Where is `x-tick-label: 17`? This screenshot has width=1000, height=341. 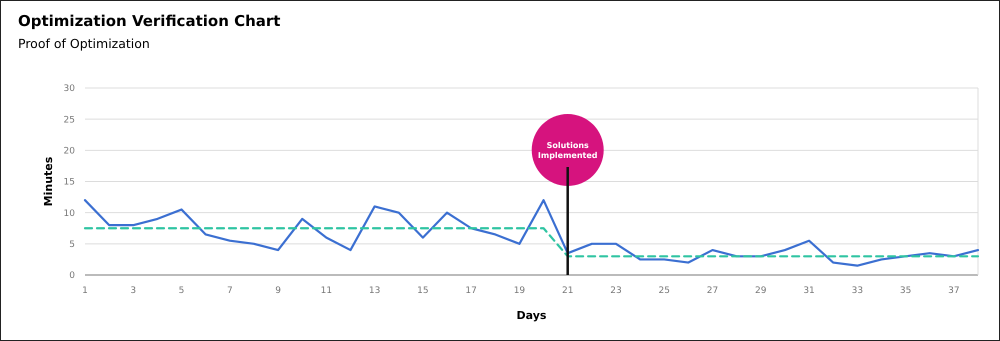 x-tick-label: 17 is located at coordinates (471, 291).